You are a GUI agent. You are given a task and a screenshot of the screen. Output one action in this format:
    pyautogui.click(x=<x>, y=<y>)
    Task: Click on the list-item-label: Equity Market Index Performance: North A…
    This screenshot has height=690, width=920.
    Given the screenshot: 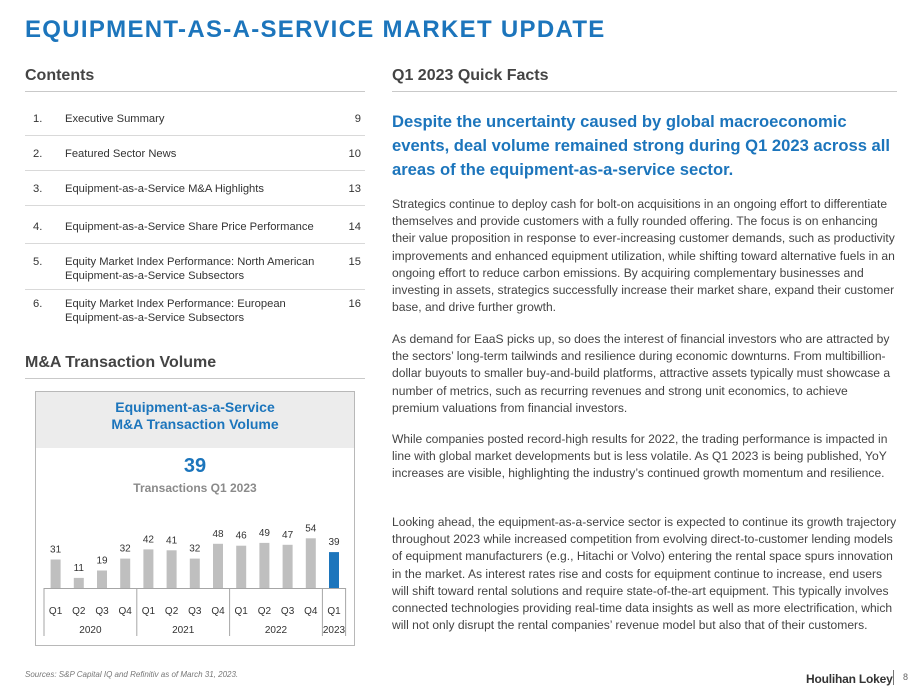 What is the action you would take?
    pyautogui.click(x=190, y=269)
    